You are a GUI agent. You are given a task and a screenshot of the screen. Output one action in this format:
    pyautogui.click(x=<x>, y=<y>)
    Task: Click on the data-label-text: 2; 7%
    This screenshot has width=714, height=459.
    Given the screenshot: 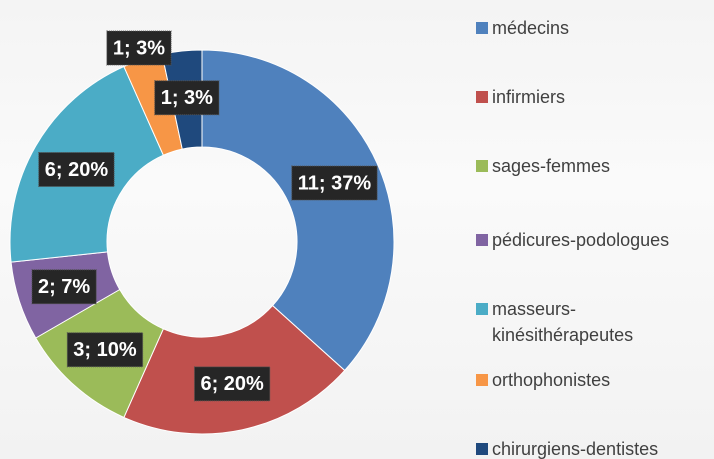 What is the action you would take?
    pyautogui.click(x=64, y=287)
    